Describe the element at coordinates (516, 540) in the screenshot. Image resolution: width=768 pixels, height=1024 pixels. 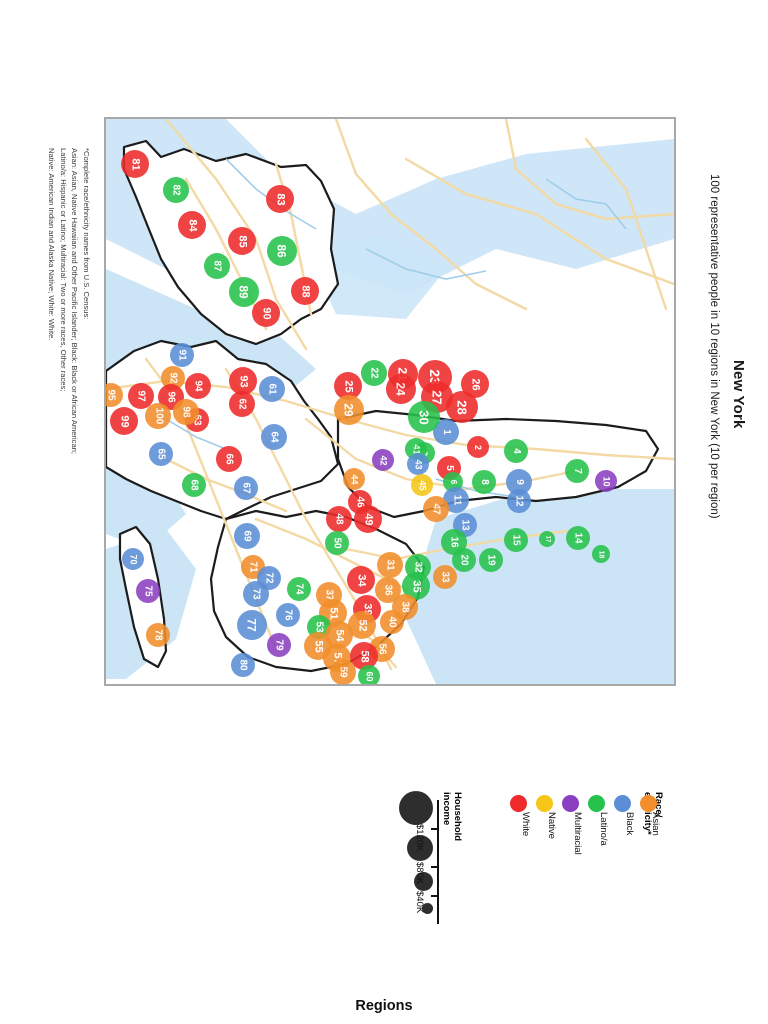
I see `person-bubble: 15` at that location.